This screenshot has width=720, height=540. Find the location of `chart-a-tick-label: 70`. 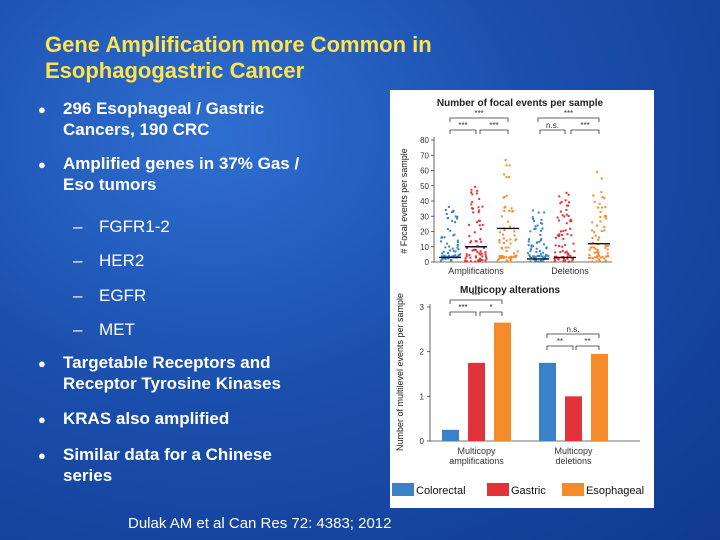

chart-a-tick-label: 70 is located at coordinates (424, 155).